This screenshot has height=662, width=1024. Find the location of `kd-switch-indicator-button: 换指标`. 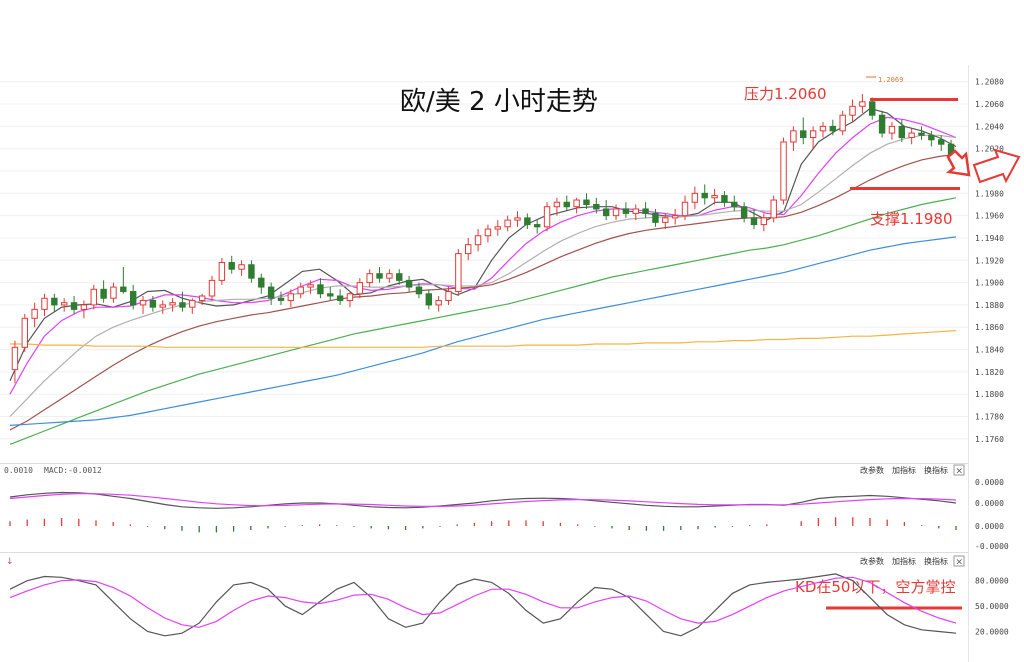

kd-switch-indicator-button: 换指标 is located at coordinates (936, 561).